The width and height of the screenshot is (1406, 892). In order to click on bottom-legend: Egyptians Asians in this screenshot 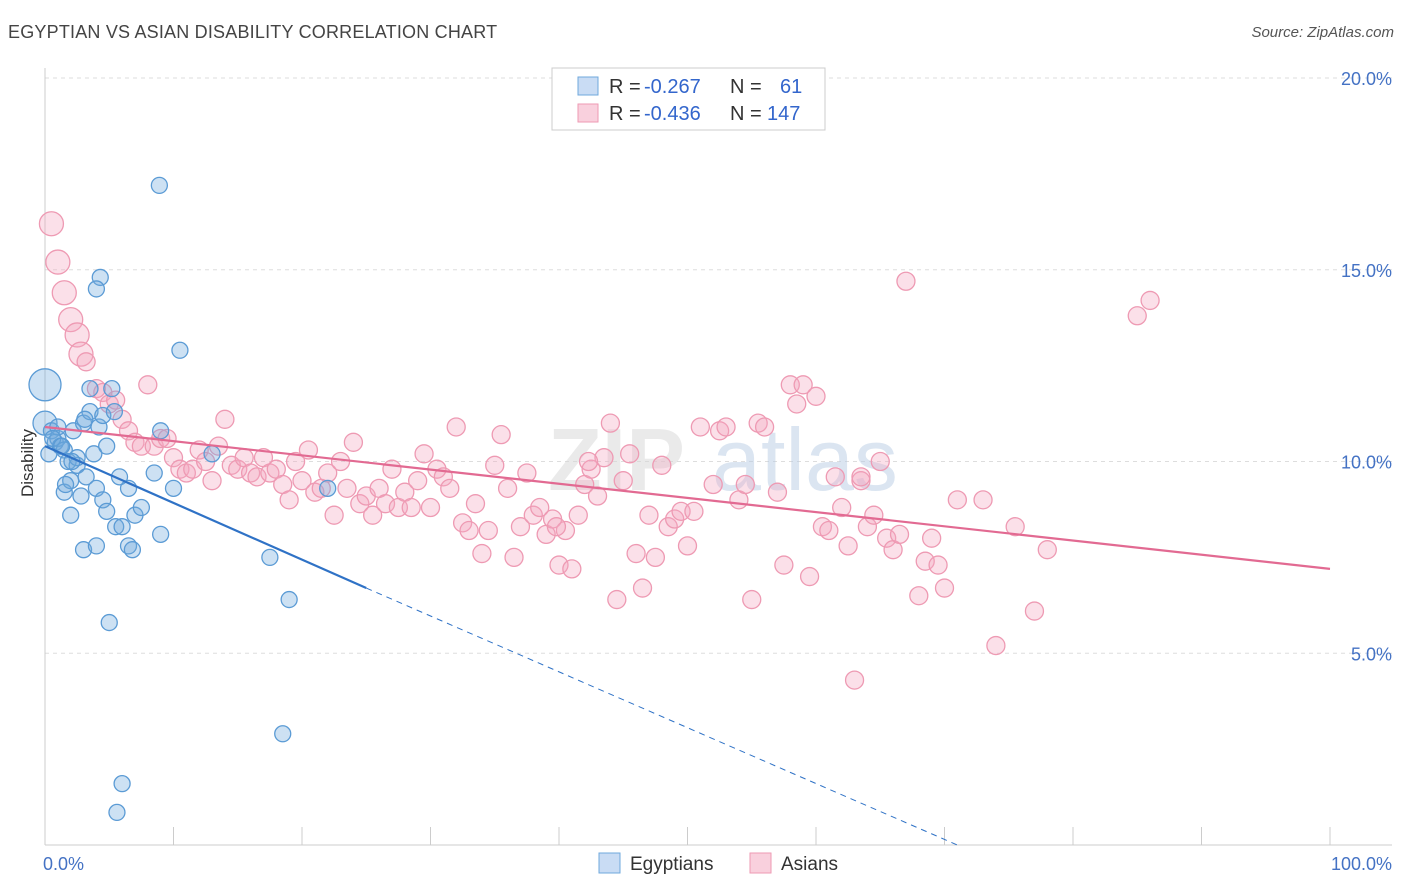, I will do `click(718, 863)`.